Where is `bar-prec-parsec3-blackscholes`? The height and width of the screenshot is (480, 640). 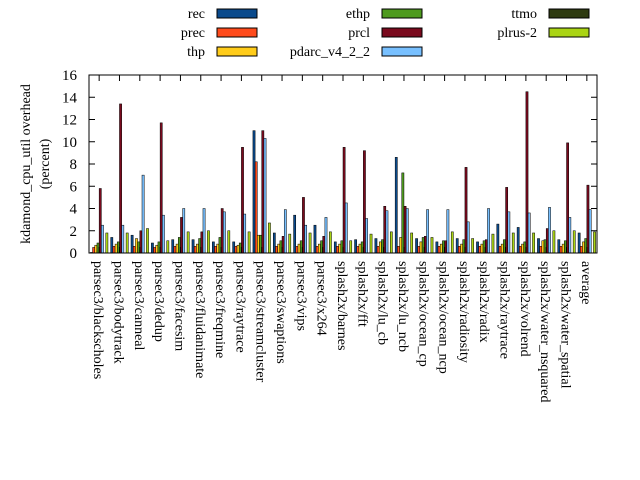
bar-prec-parsec3-blackscholes is located at coordinates (94, 250).